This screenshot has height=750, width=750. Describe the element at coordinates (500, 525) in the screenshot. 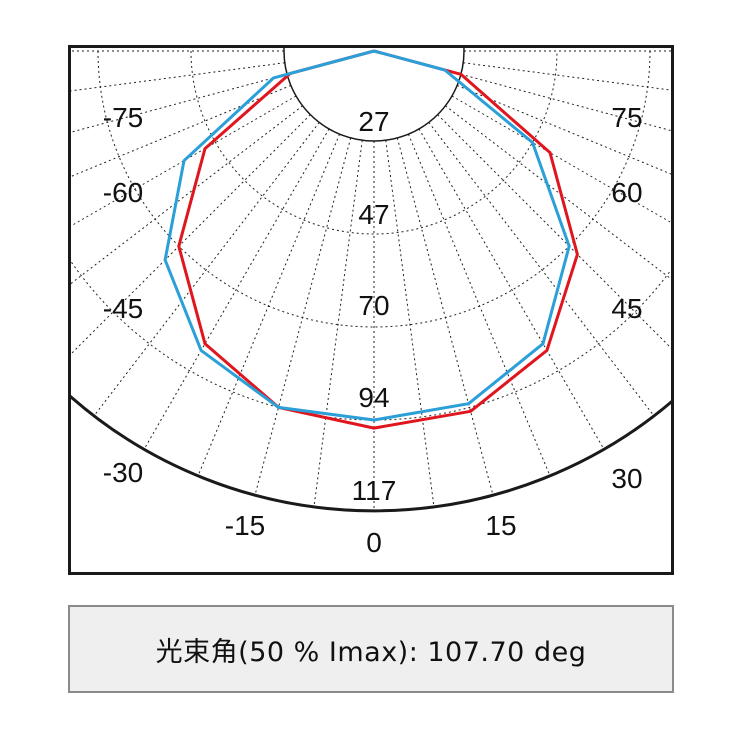

I see `angle-label: 15` at that location.